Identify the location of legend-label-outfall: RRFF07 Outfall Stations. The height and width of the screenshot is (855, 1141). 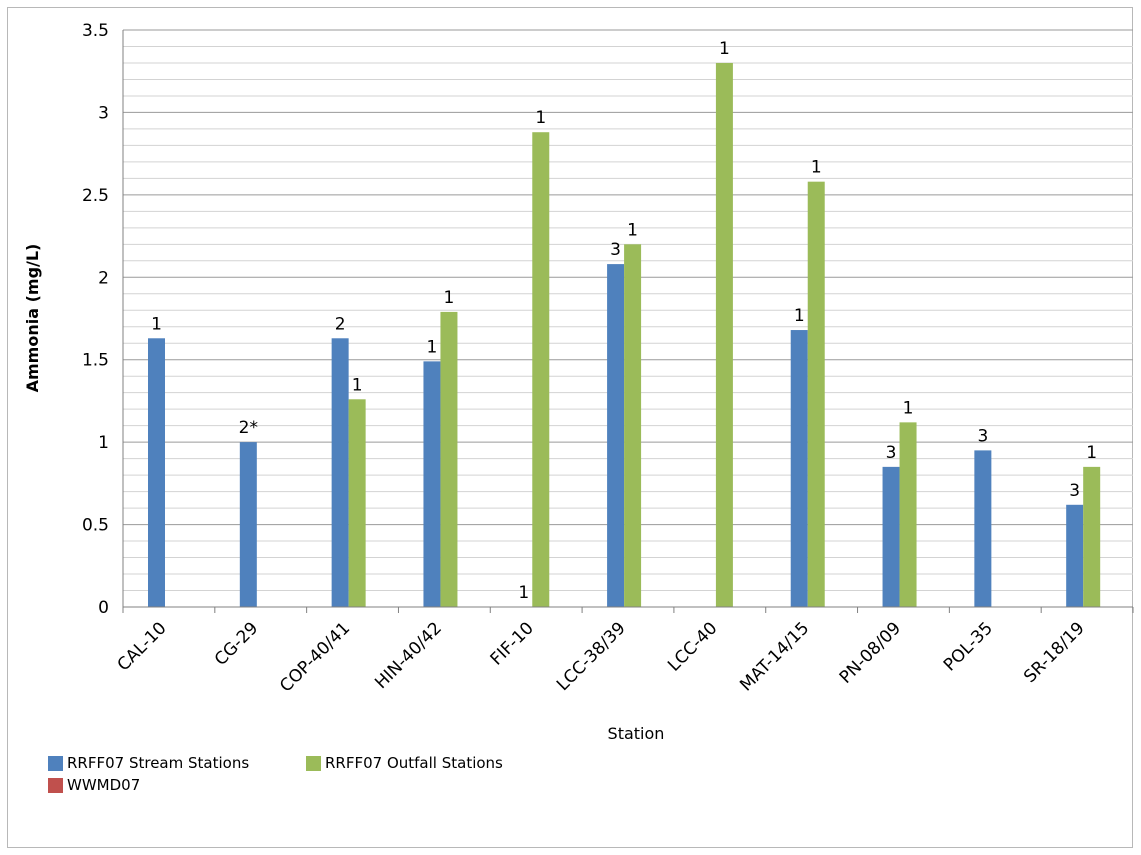
(414, 763).